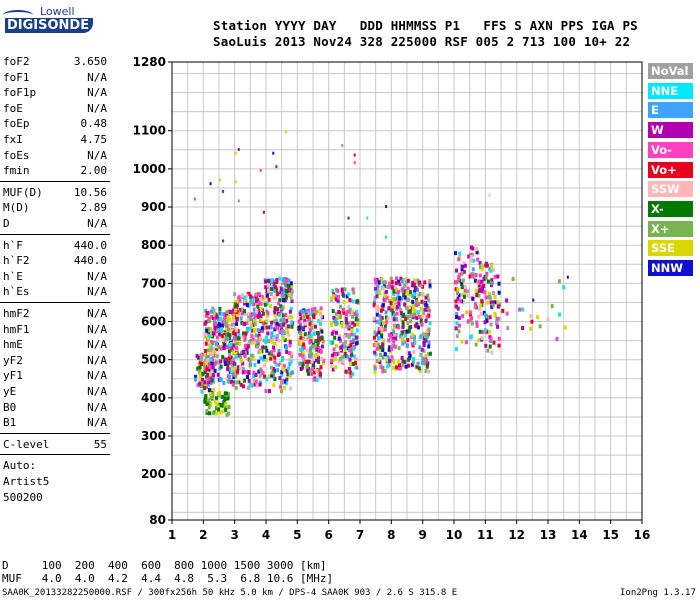  Describe the element at coordinates (26, 444) in the screenshot. I see `param-name: C-level` at that location.